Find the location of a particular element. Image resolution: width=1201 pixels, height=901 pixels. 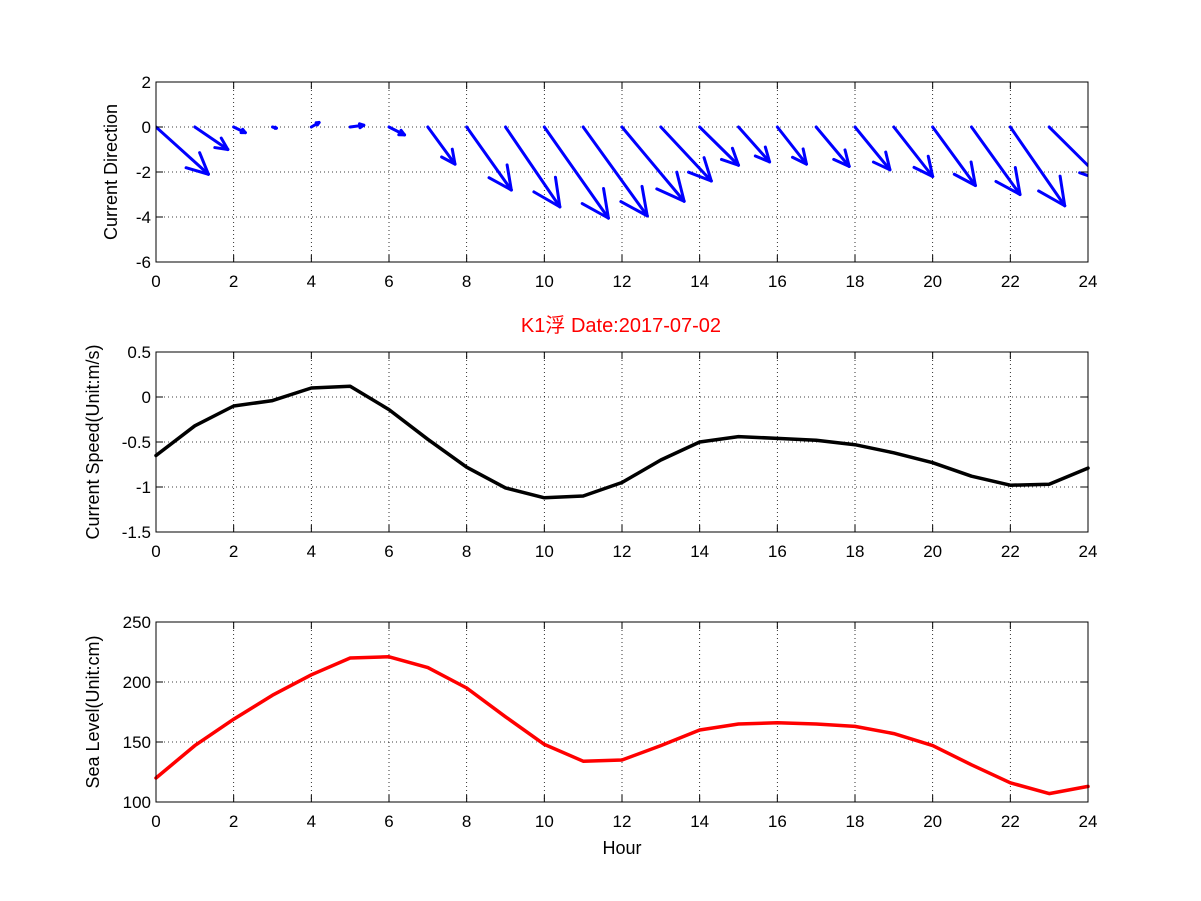

y-tick-label: 150 is located at coordinates (137, 742).